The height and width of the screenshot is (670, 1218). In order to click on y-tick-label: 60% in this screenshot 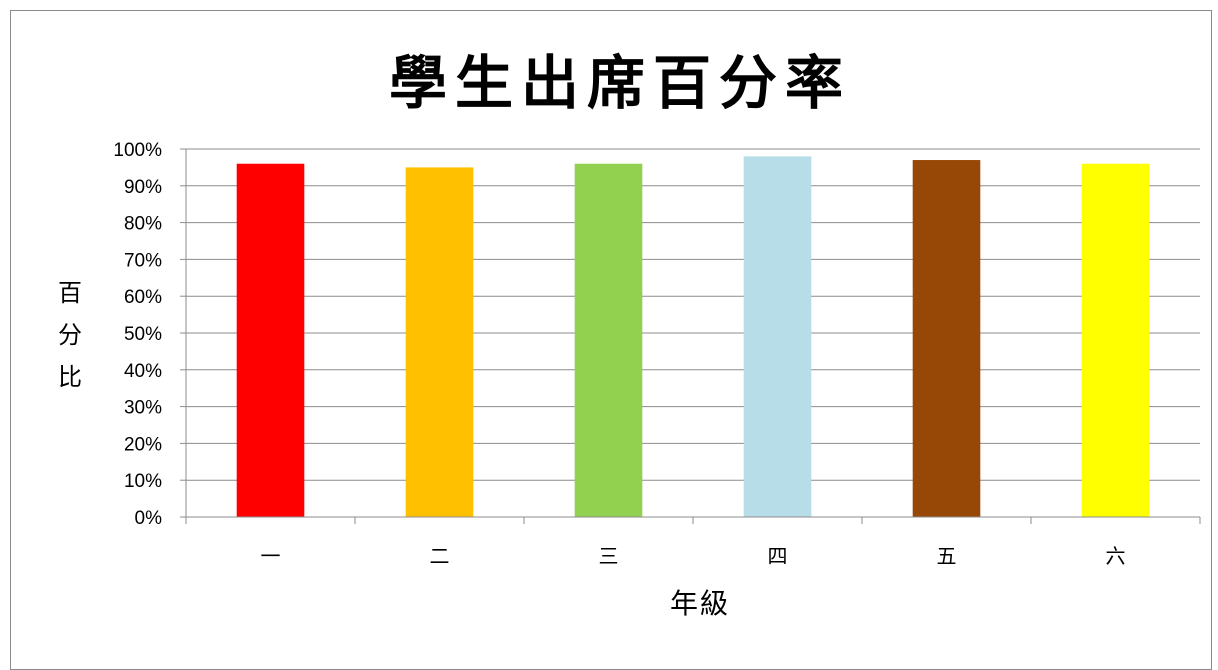, I will do `click(143, 297)`.